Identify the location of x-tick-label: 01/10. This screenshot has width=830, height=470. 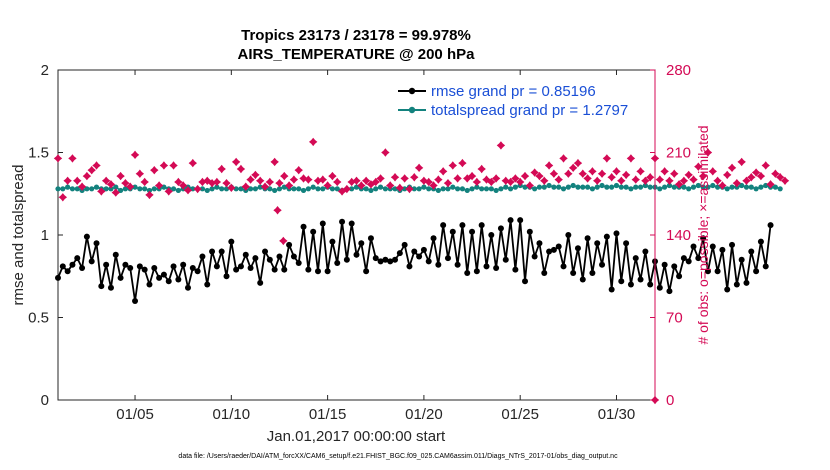
(232, 414).